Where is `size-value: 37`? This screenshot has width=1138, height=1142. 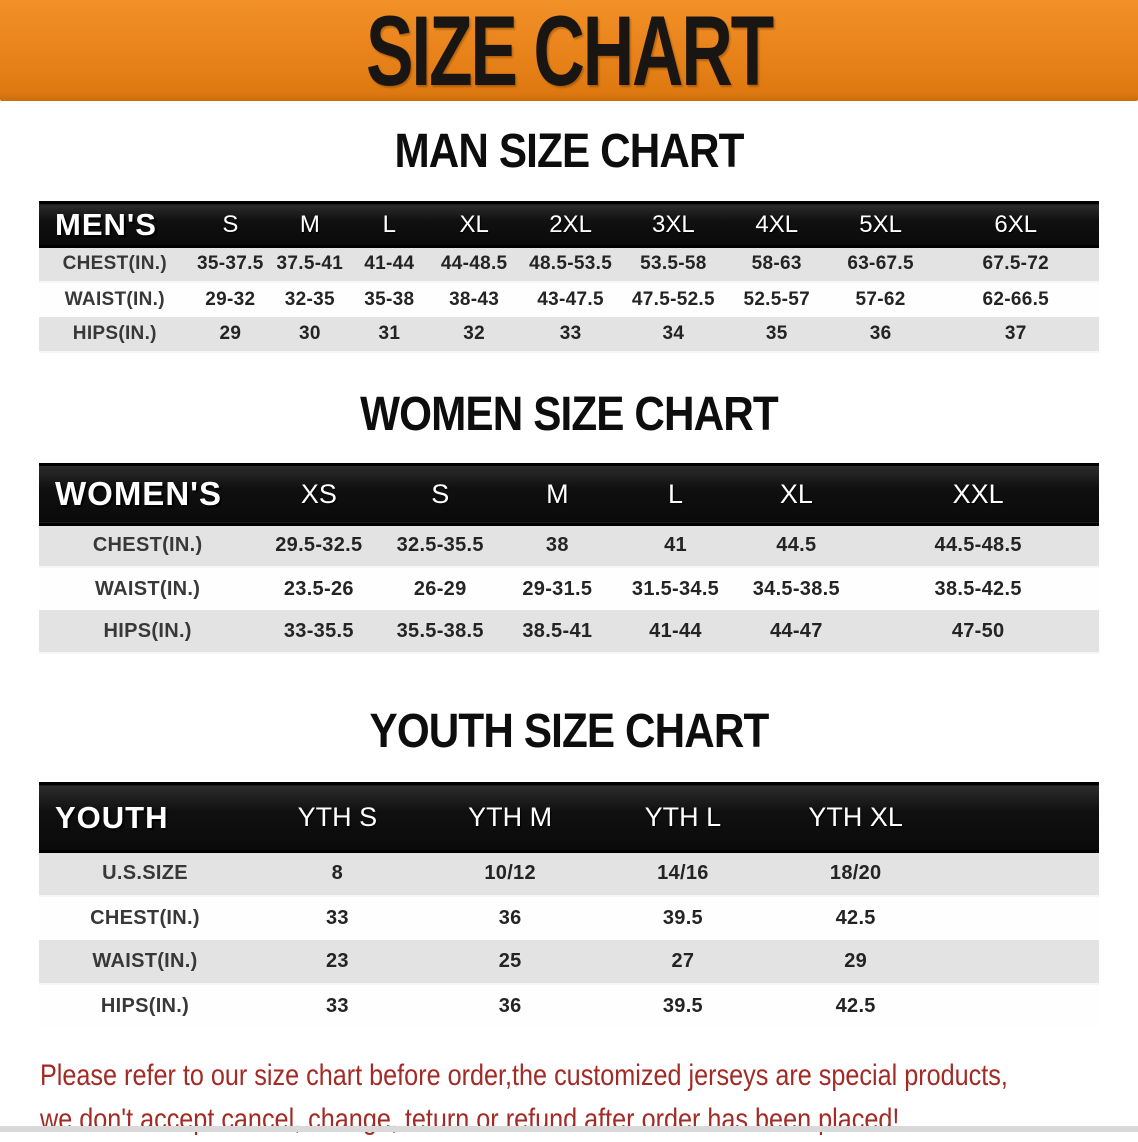
size-value: 37 is located at coordinates (1015, 334).